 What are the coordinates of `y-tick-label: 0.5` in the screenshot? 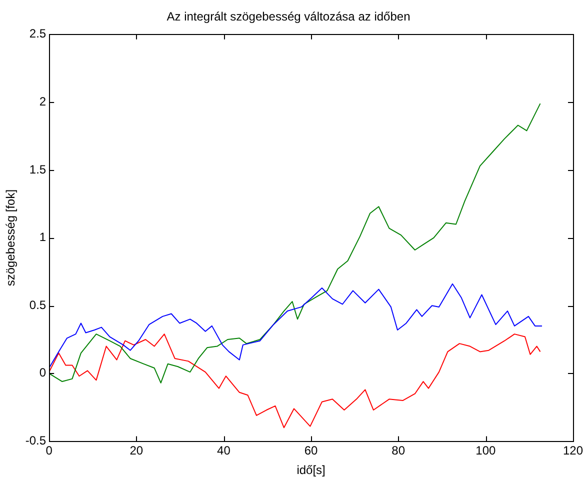 It's located at (37, 305).